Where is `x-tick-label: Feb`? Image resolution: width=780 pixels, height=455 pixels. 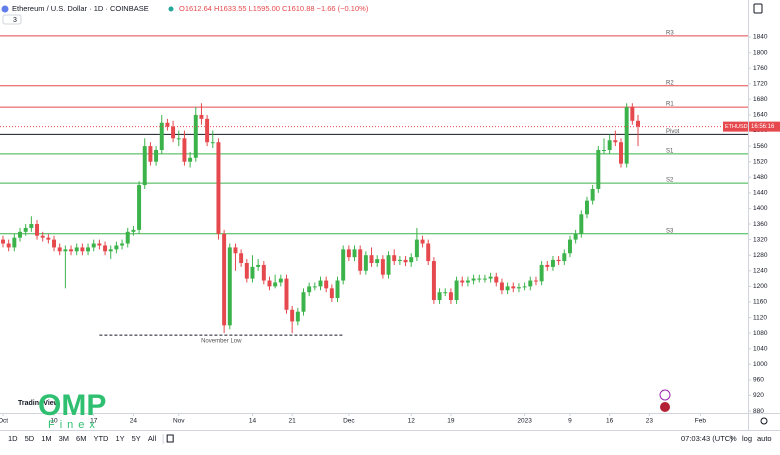 x-tick-label: Feb is located at coordinates (701, 421).